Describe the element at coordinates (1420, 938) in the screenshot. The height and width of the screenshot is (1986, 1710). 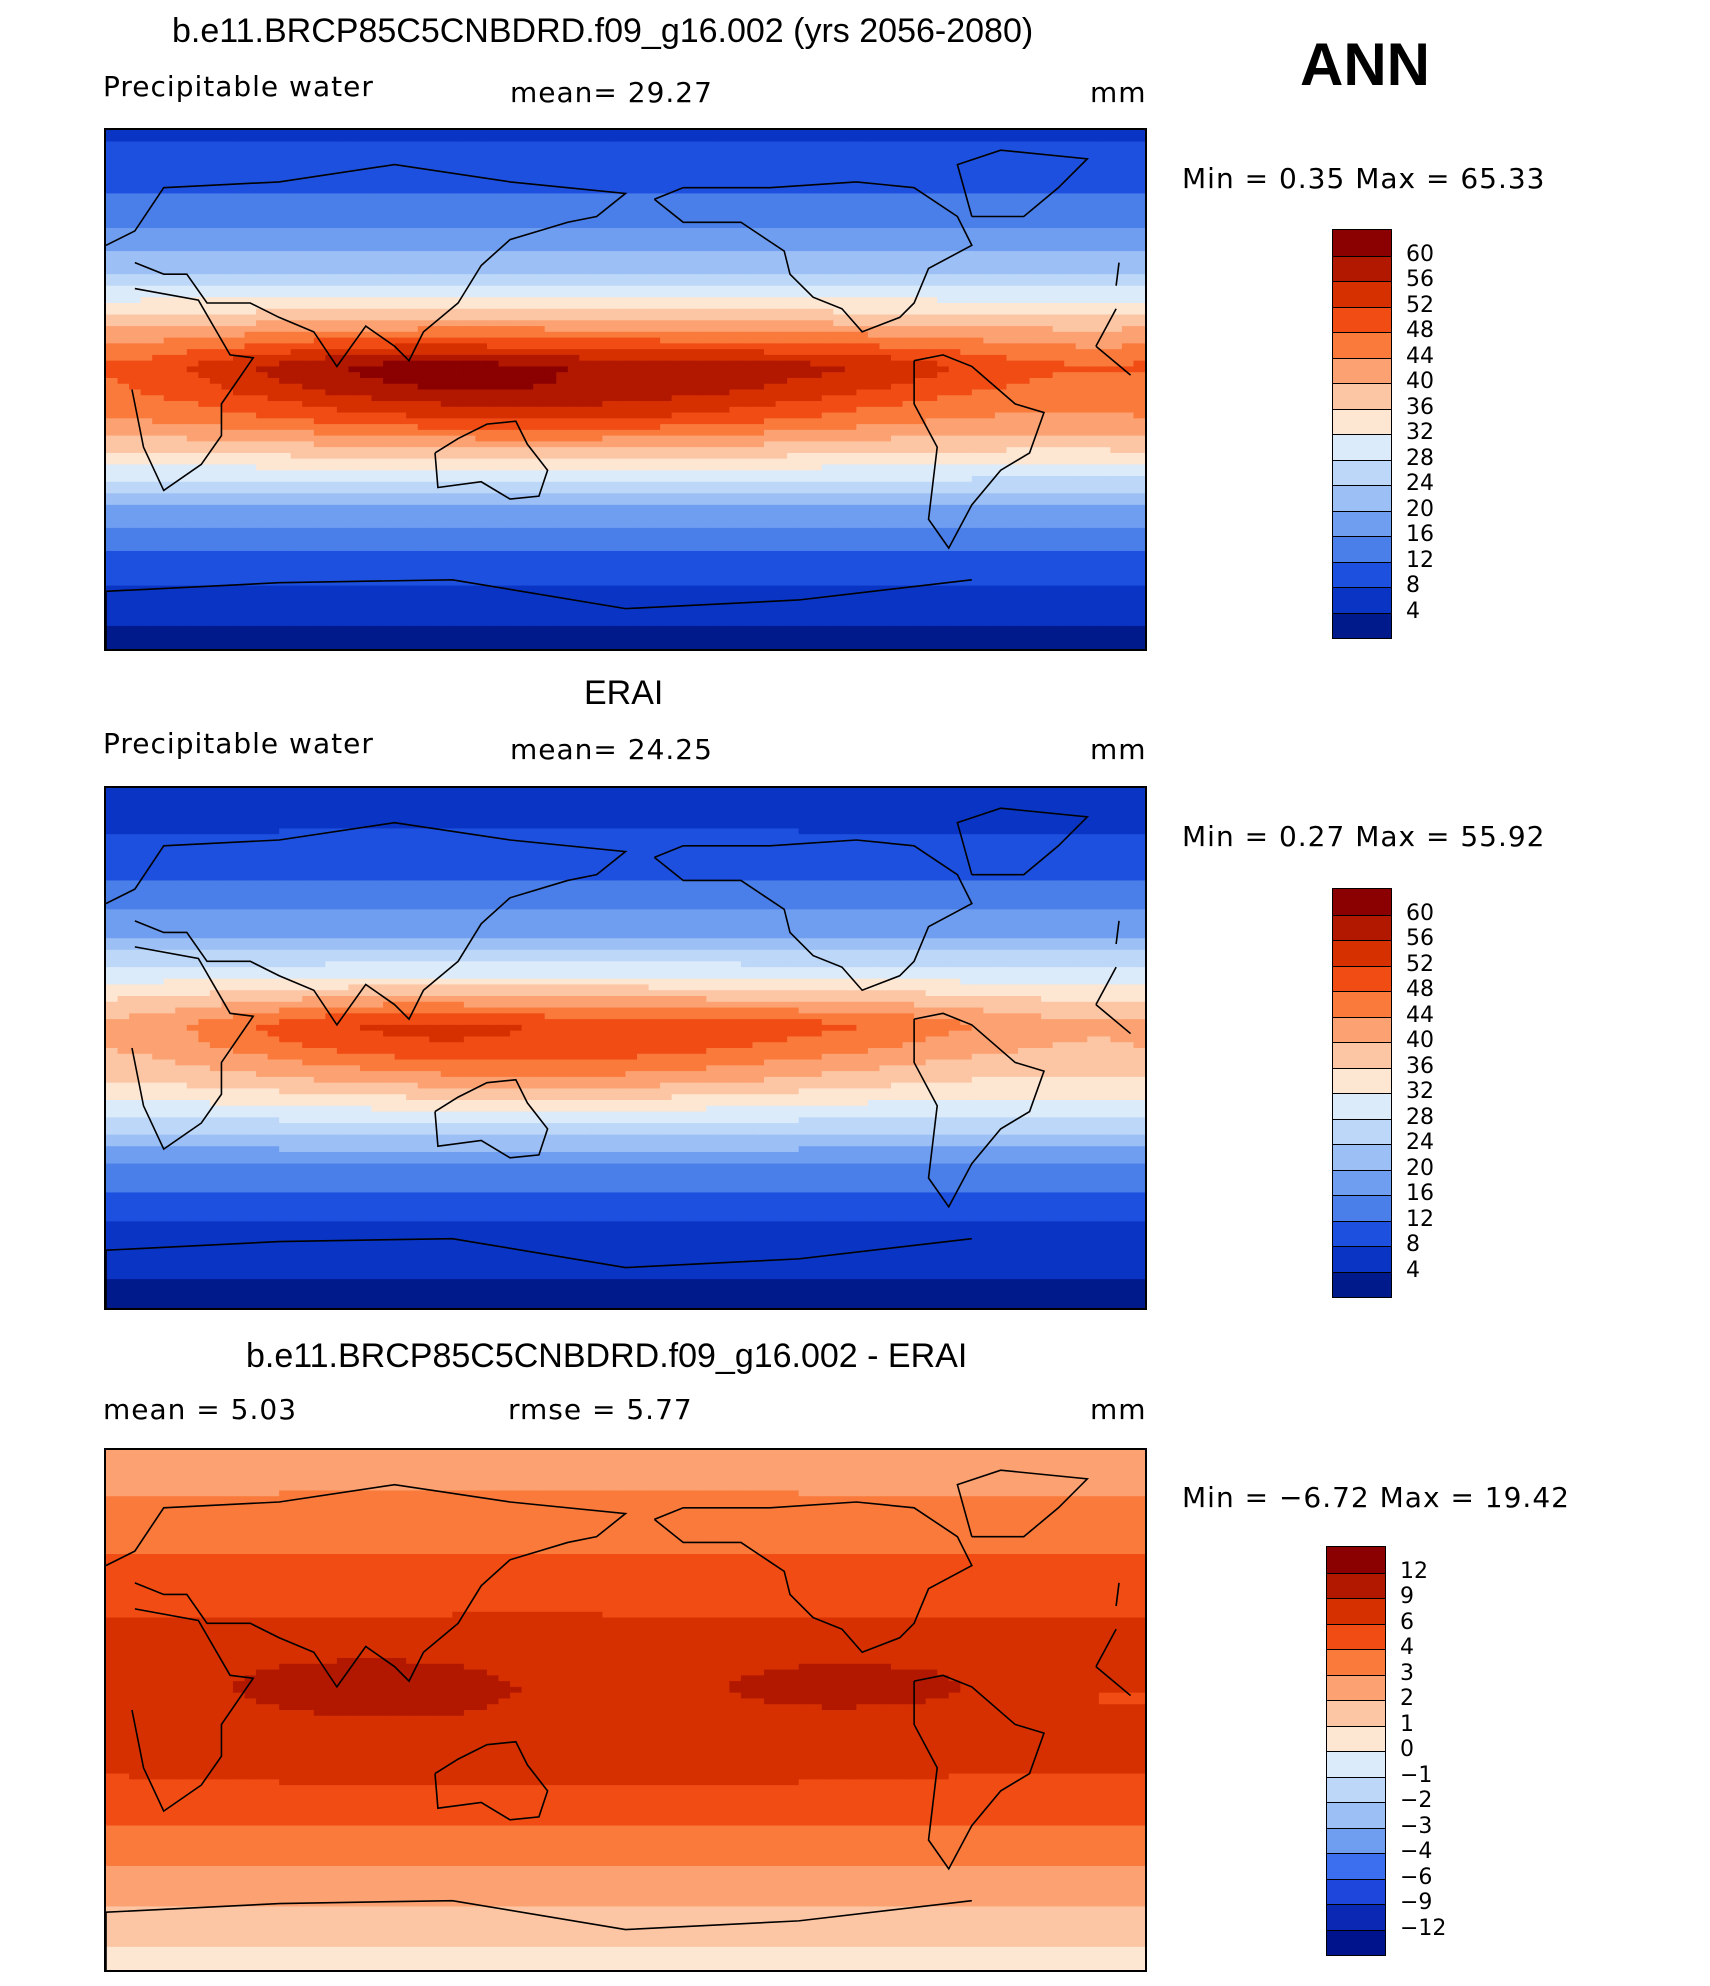
I see `colorbar-tick-label: 56` at that location.